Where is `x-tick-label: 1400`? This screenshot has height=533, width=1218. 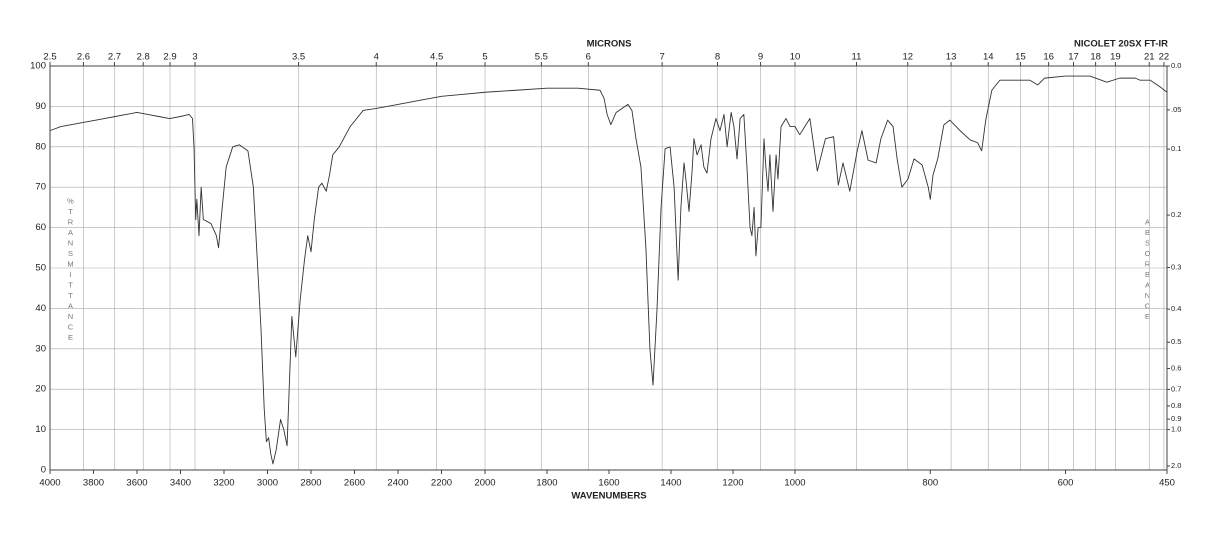 x-tick-label: 1400 is located at coordinates (670, 483).